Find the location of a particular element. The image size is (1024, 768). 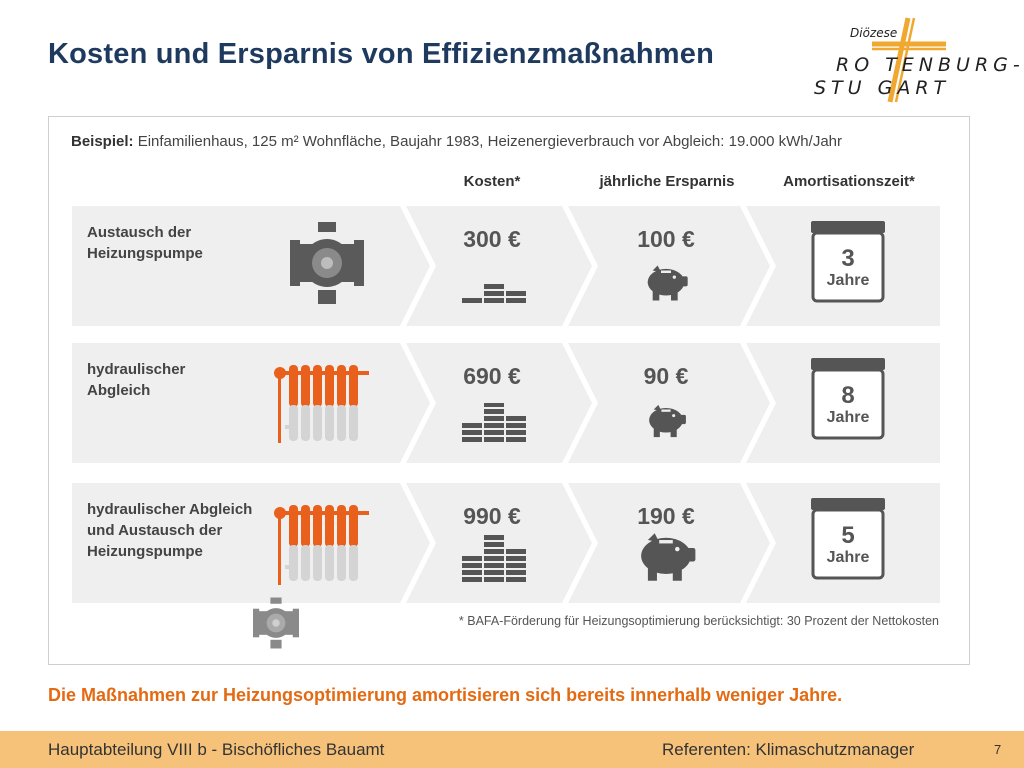

measure-row-pump: Austausch der Heizungspumpe 300 € 100 € is located at coordinates (506, 266).